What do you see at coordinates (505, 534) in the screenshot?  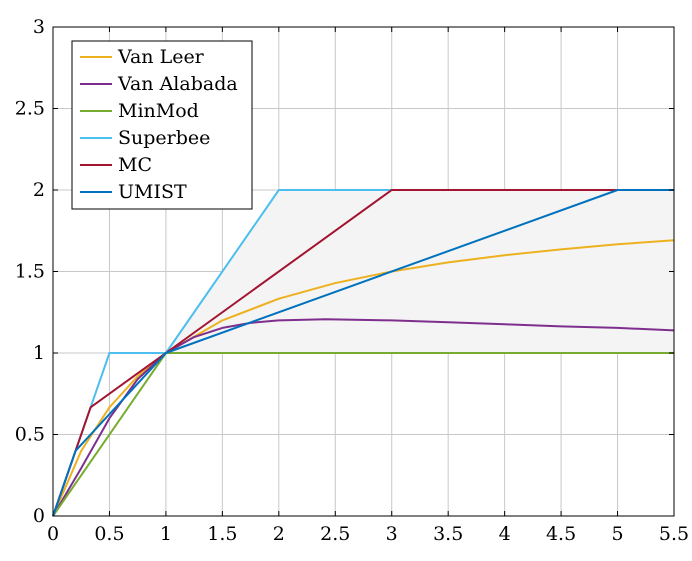 I see `x-tick-label: 4` at bounding box center [505, 534].